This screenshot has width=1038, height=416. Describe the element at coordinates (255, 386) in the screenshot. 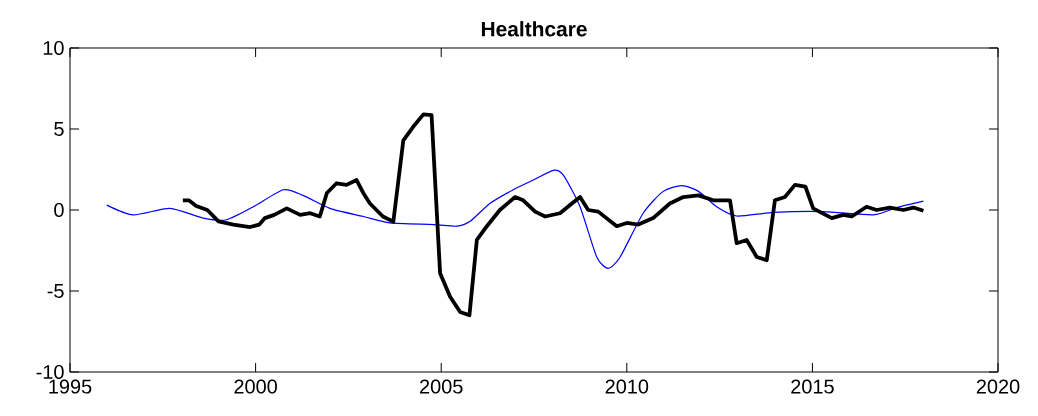

I see `x-tick-label: 2000` at that location.